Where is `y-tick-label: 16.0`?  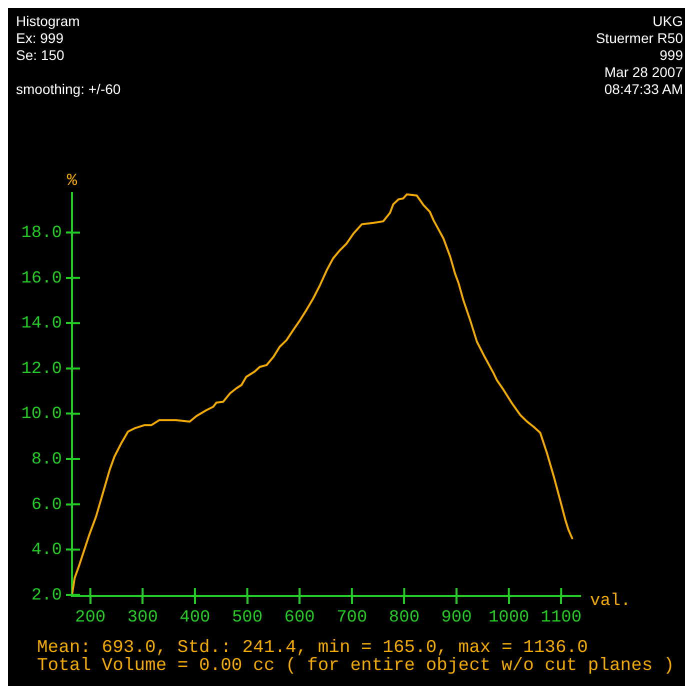 y-tick-label: 16.0 is located at coordinates (41, 278).